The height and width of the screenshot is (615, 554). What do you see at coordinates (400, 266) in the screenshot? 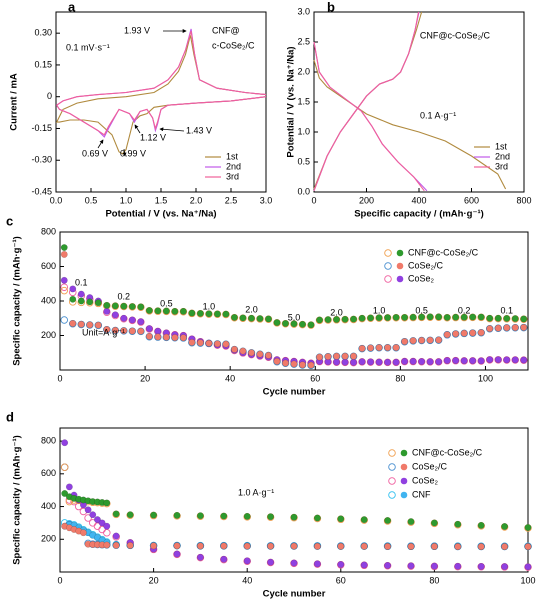
I see `legend-filled` at bounding box center [400, 266].